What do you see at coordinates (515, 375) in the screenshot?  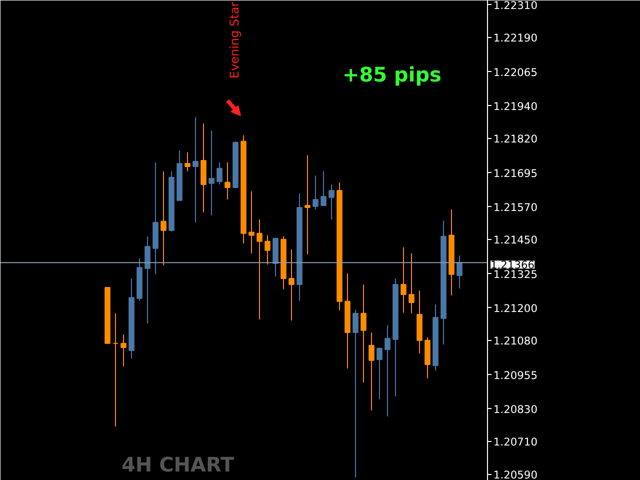 I see `y-tick-label: 1.20955` at bounding box center [515, 375].